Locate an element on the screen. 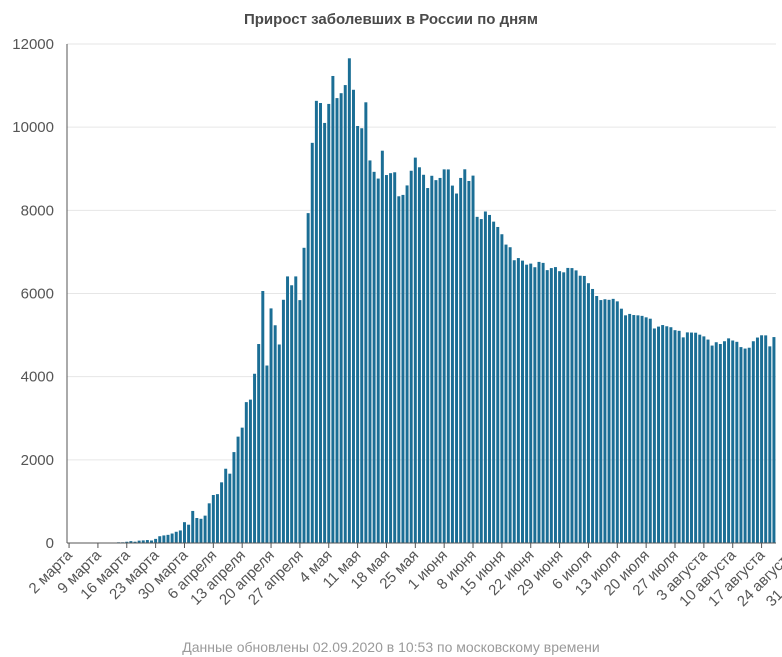 The image size is (782, 657). y-tick-label: 0 is located at coordinates (50, 543).